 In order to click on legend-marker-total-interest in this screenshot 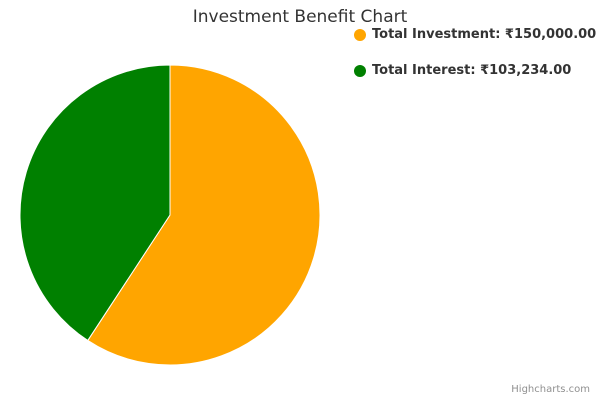, I will do `click(360, 70)`.